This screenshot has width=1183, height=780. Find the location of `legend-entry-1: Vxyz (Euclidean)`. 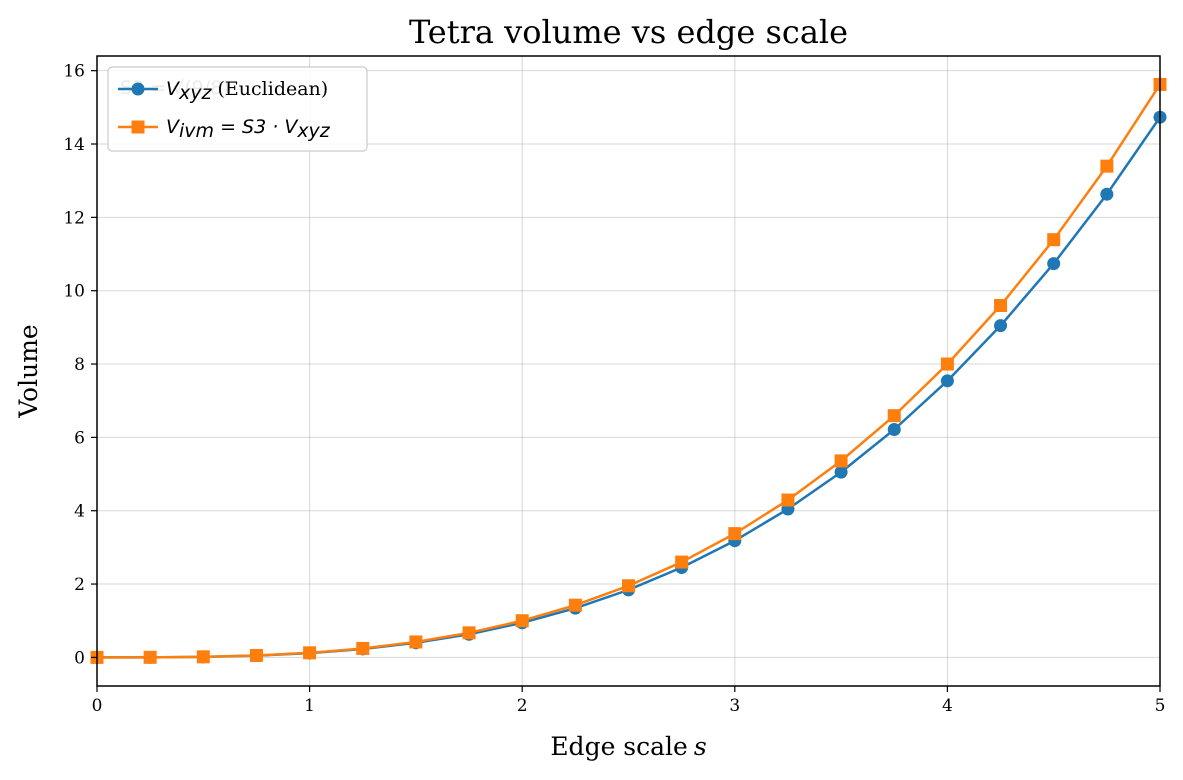

legend-entry-1: Vxyz (Euclidean) is located at coordinates (223, 91).